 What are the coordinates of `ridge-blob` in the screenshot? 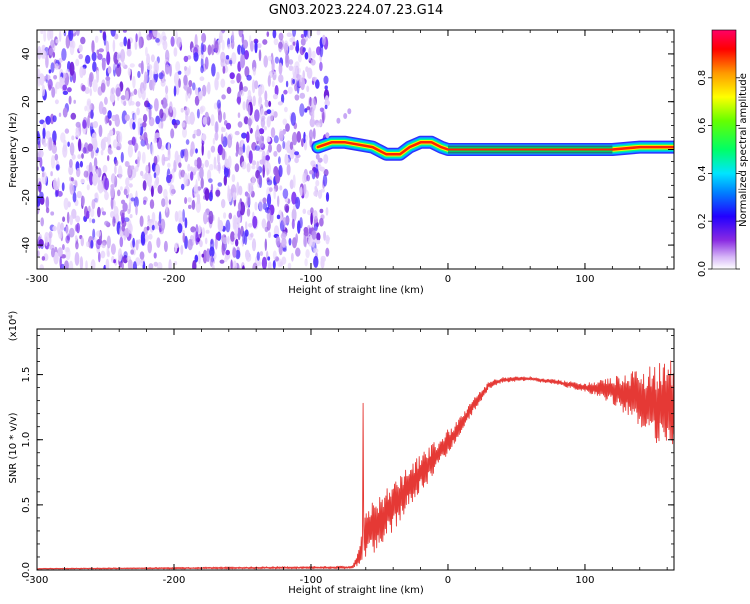 It's located at (349, 111).